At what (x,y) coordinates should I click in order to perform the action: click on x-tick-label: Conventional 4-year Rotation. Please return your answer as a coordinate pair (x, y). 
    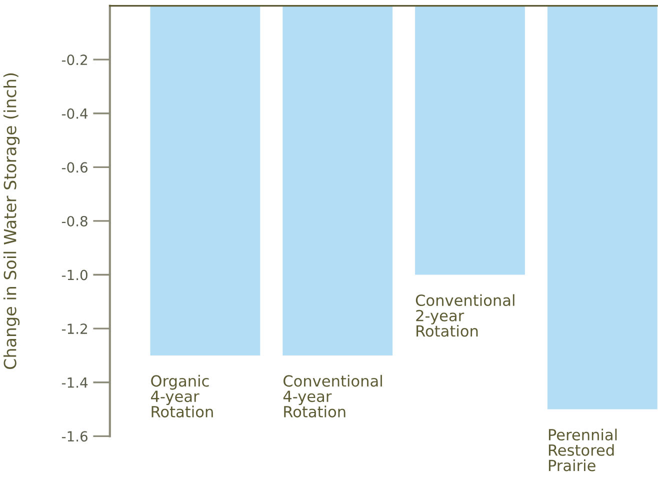
    Looking at the image, I should click on (332, 396).